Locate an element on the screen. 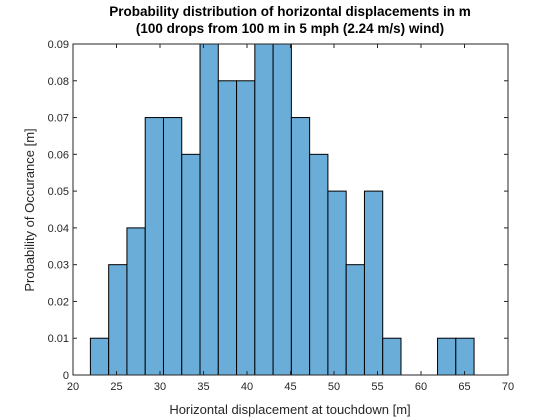 The height and width of the screenshot is (420, 560). y-tick-label: 0.06 is located at coordinates (58, 155).